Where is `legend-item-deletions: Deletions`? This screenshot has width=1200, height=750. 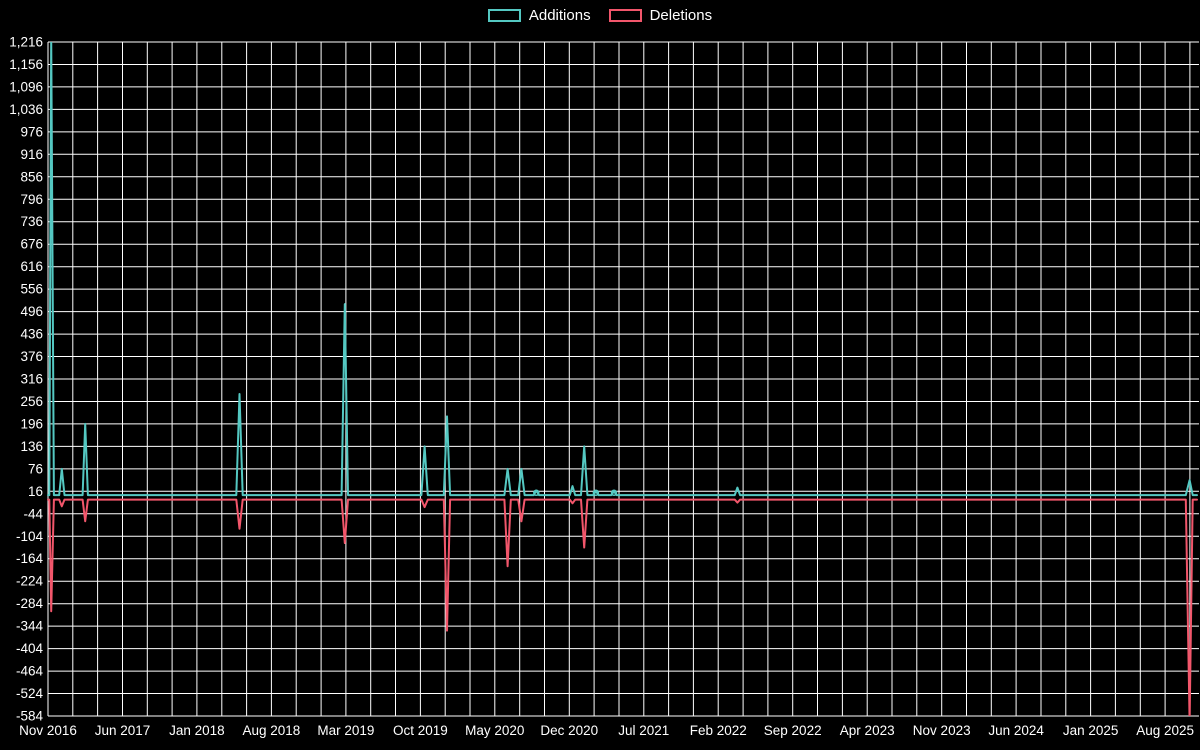
legend-item-deletions: Deletions is located at coordinates (660, 15).